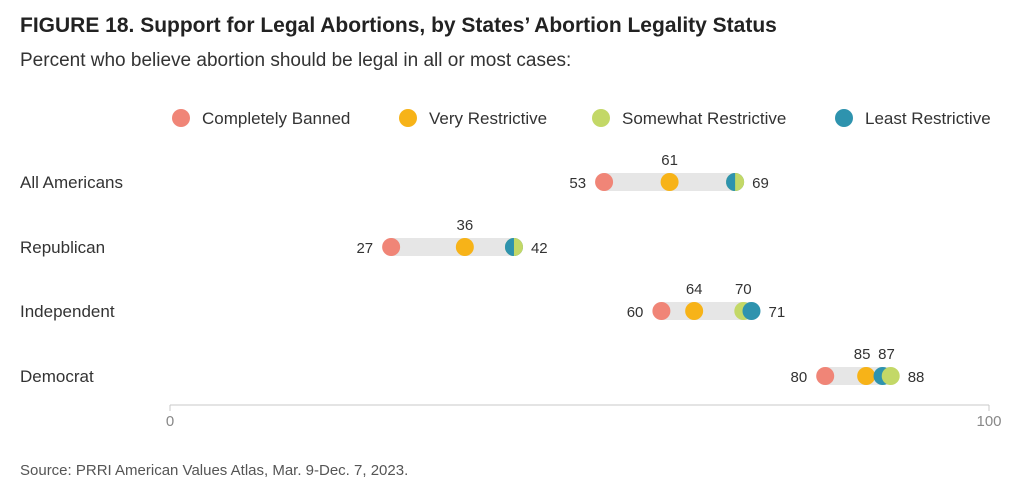  What do you see at coordinates (928, 118) in the screenshot?
I see `legend-label-least-restrictive: Least Restrictive` at bounding box center [928, 118].